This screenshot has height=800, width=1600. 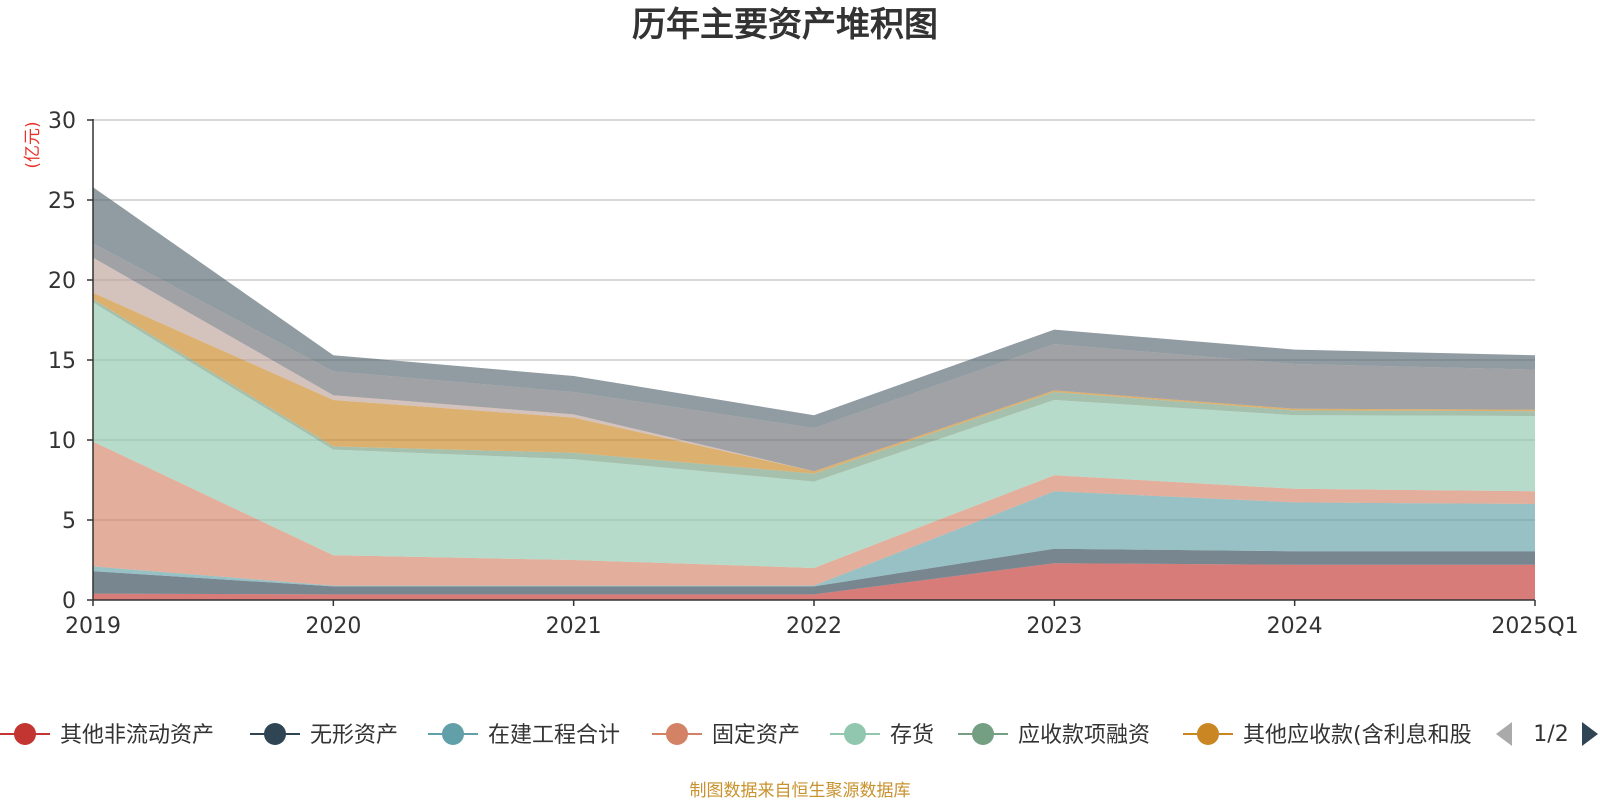 I want to click on x-tick-label: 2025Q1, so click(x=1534, y=626).